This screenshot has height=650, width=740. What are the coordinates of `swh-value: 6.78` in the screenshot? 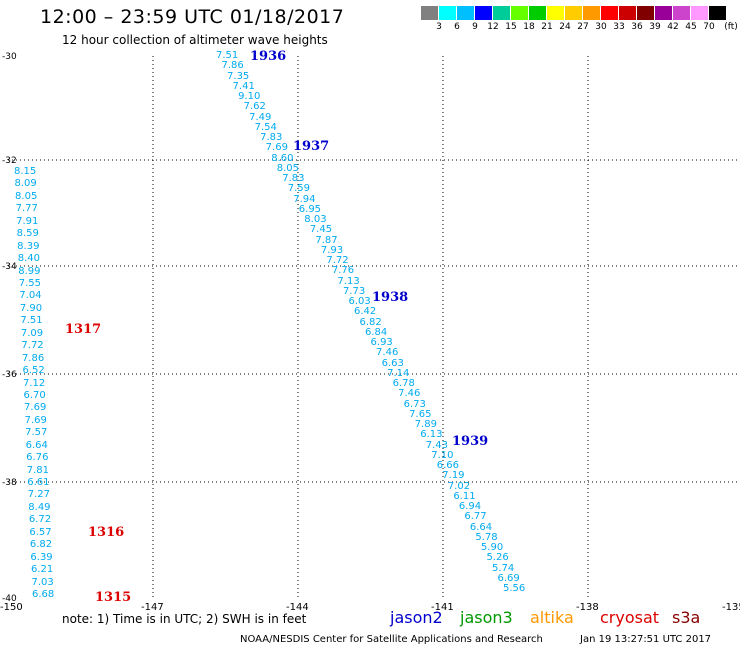 It's located at (403, 383).